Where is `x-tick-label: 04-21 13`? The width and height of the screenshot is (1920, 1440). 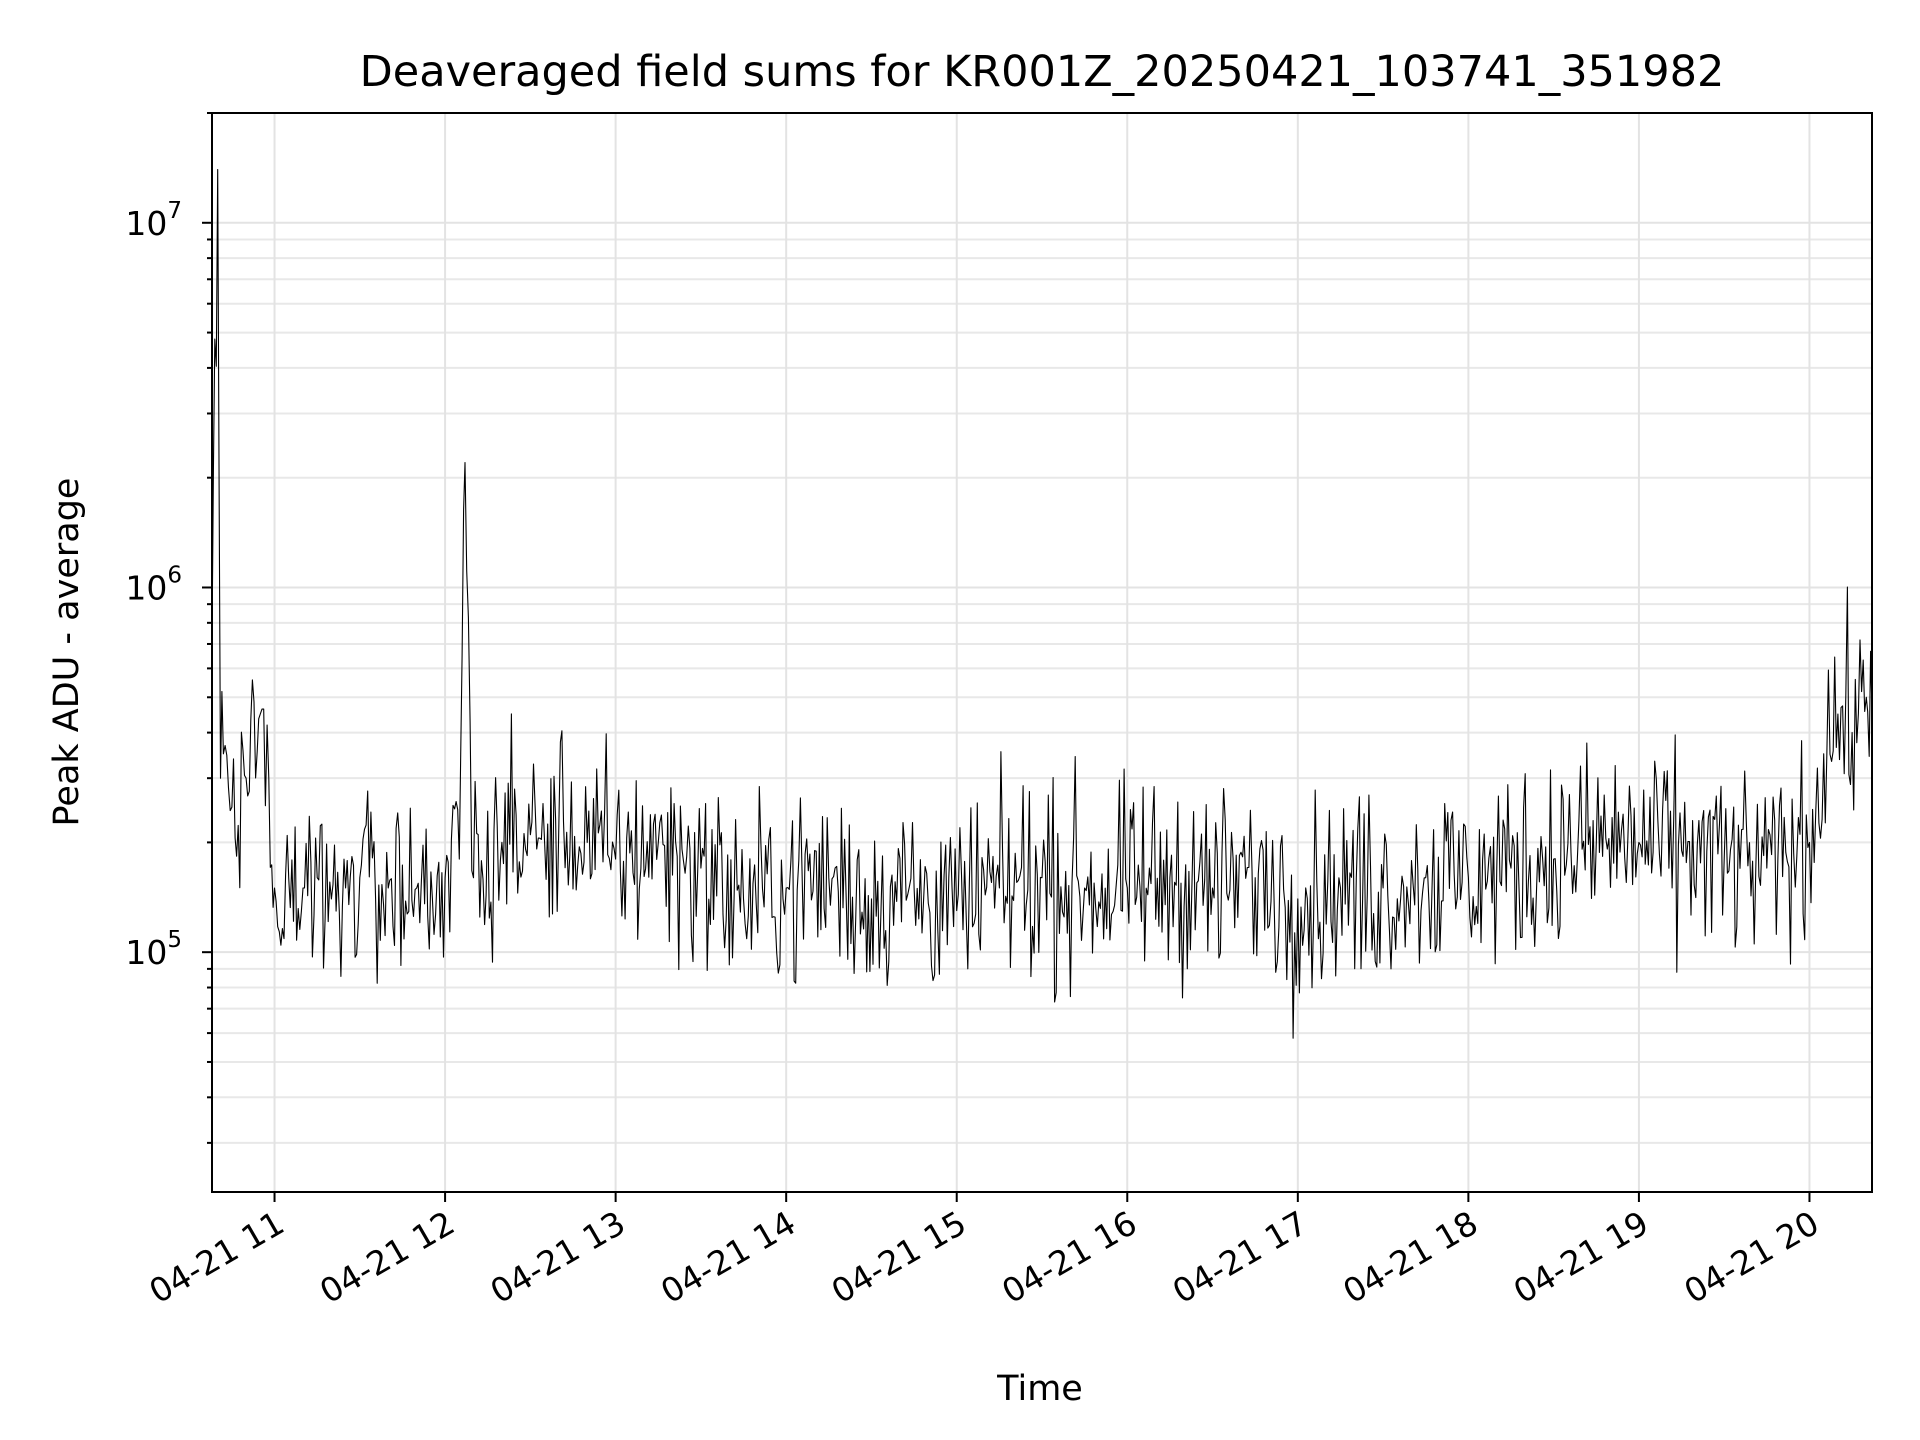
x-tick-label: 04-21 13 is located at coordinates (558, 1257).